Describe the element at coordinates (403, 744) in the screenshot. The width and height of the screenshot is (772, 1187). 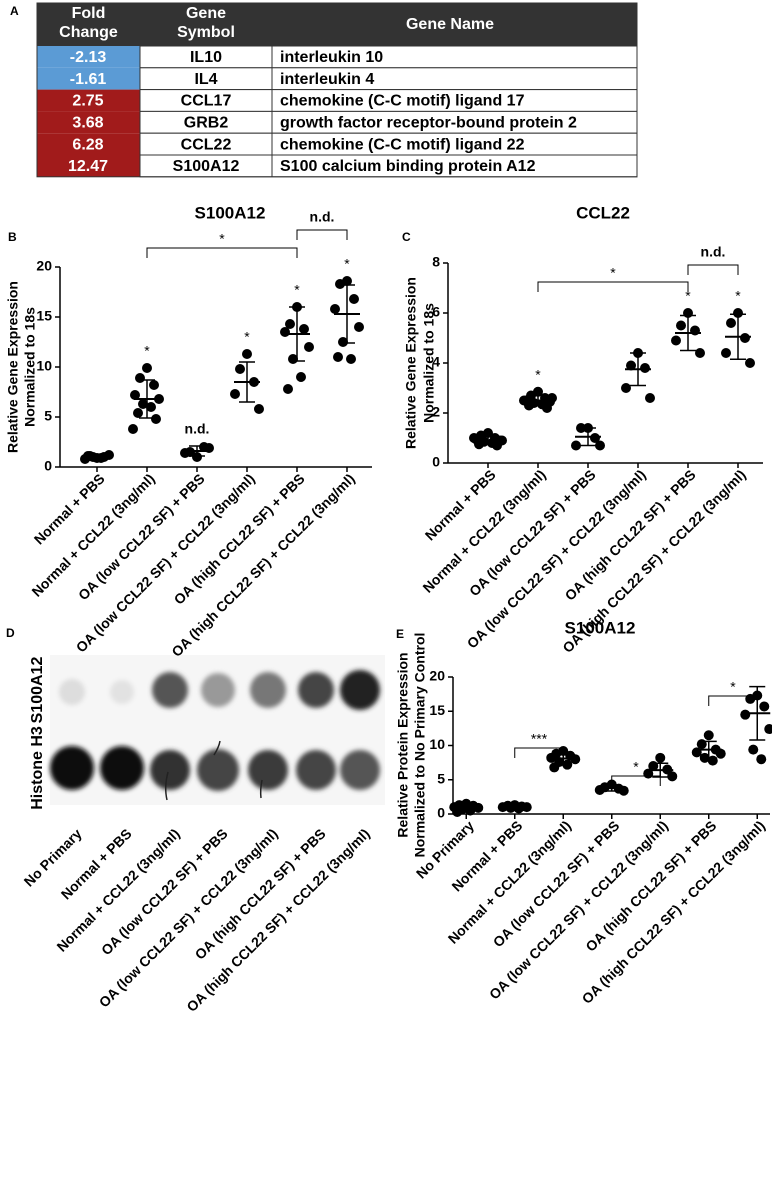
I see `y-axis-label: Relative Protein Expression` at that location.